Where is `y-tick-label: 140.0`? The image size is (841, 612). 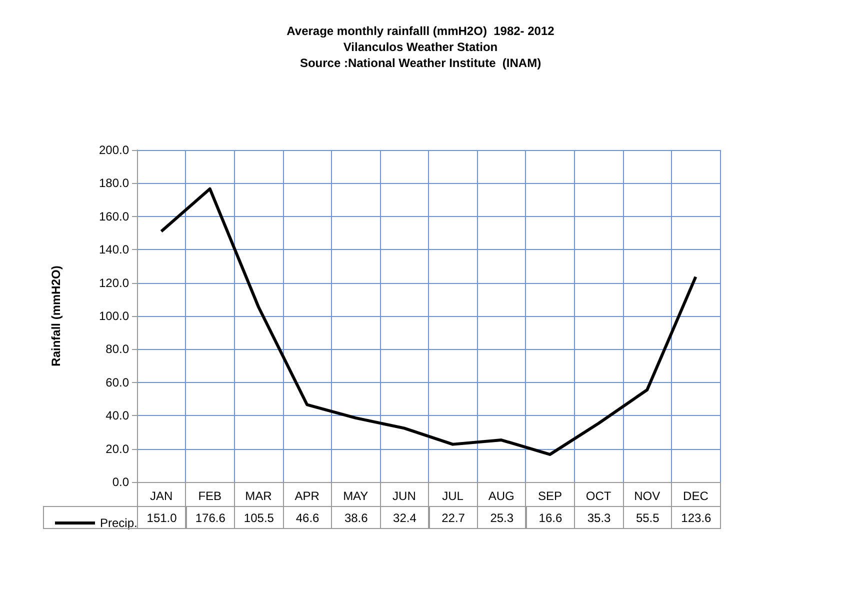
y-tick-label: 140.0 is located at coordinates (114, 249).